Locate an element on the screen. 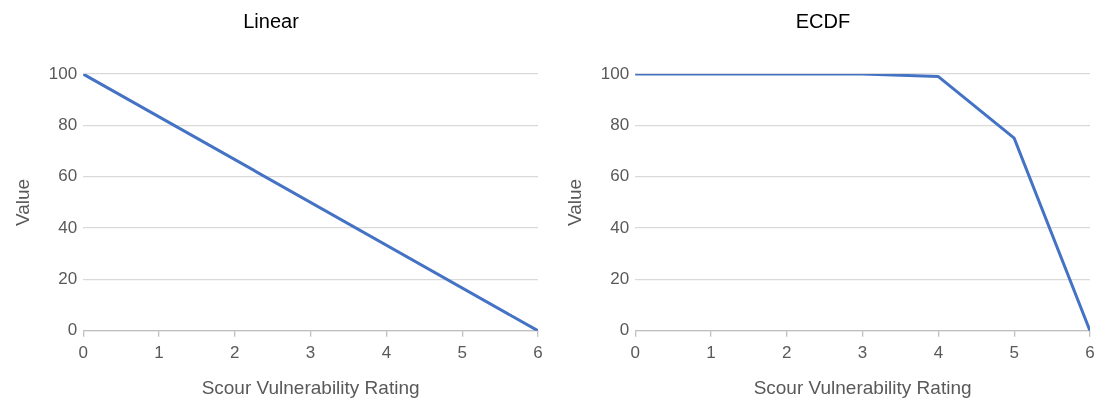 This screenshot has width=1105, height=412. chart-title: Linear is located at coordinates (271, 20).